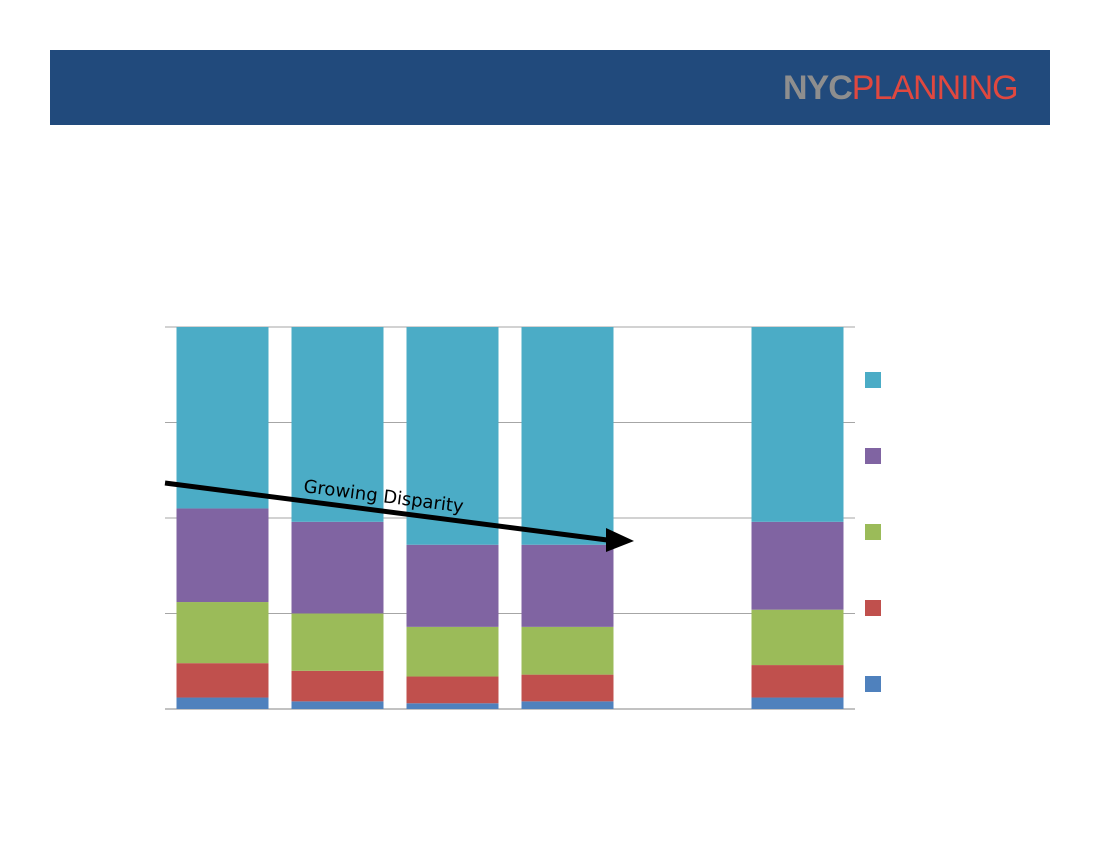 The image size is (1100, 850). Describe the element at coordinates (935, 88) in the screenshot. I see `logo-planning-text: PLANNING` at that location.